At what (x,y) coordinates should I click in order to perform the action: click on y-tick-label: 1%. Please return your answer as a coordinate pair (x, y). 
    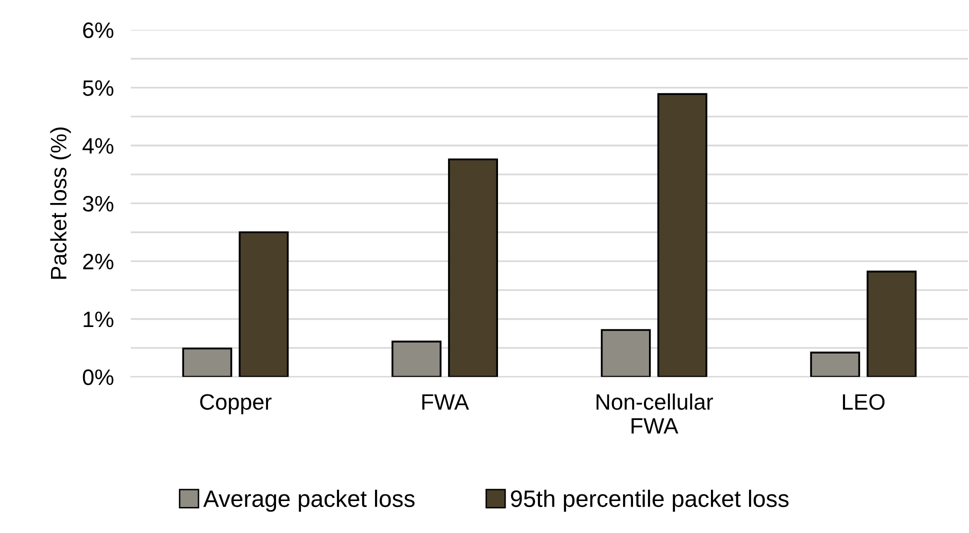
    Looking at the image, I should click on (99, 320).